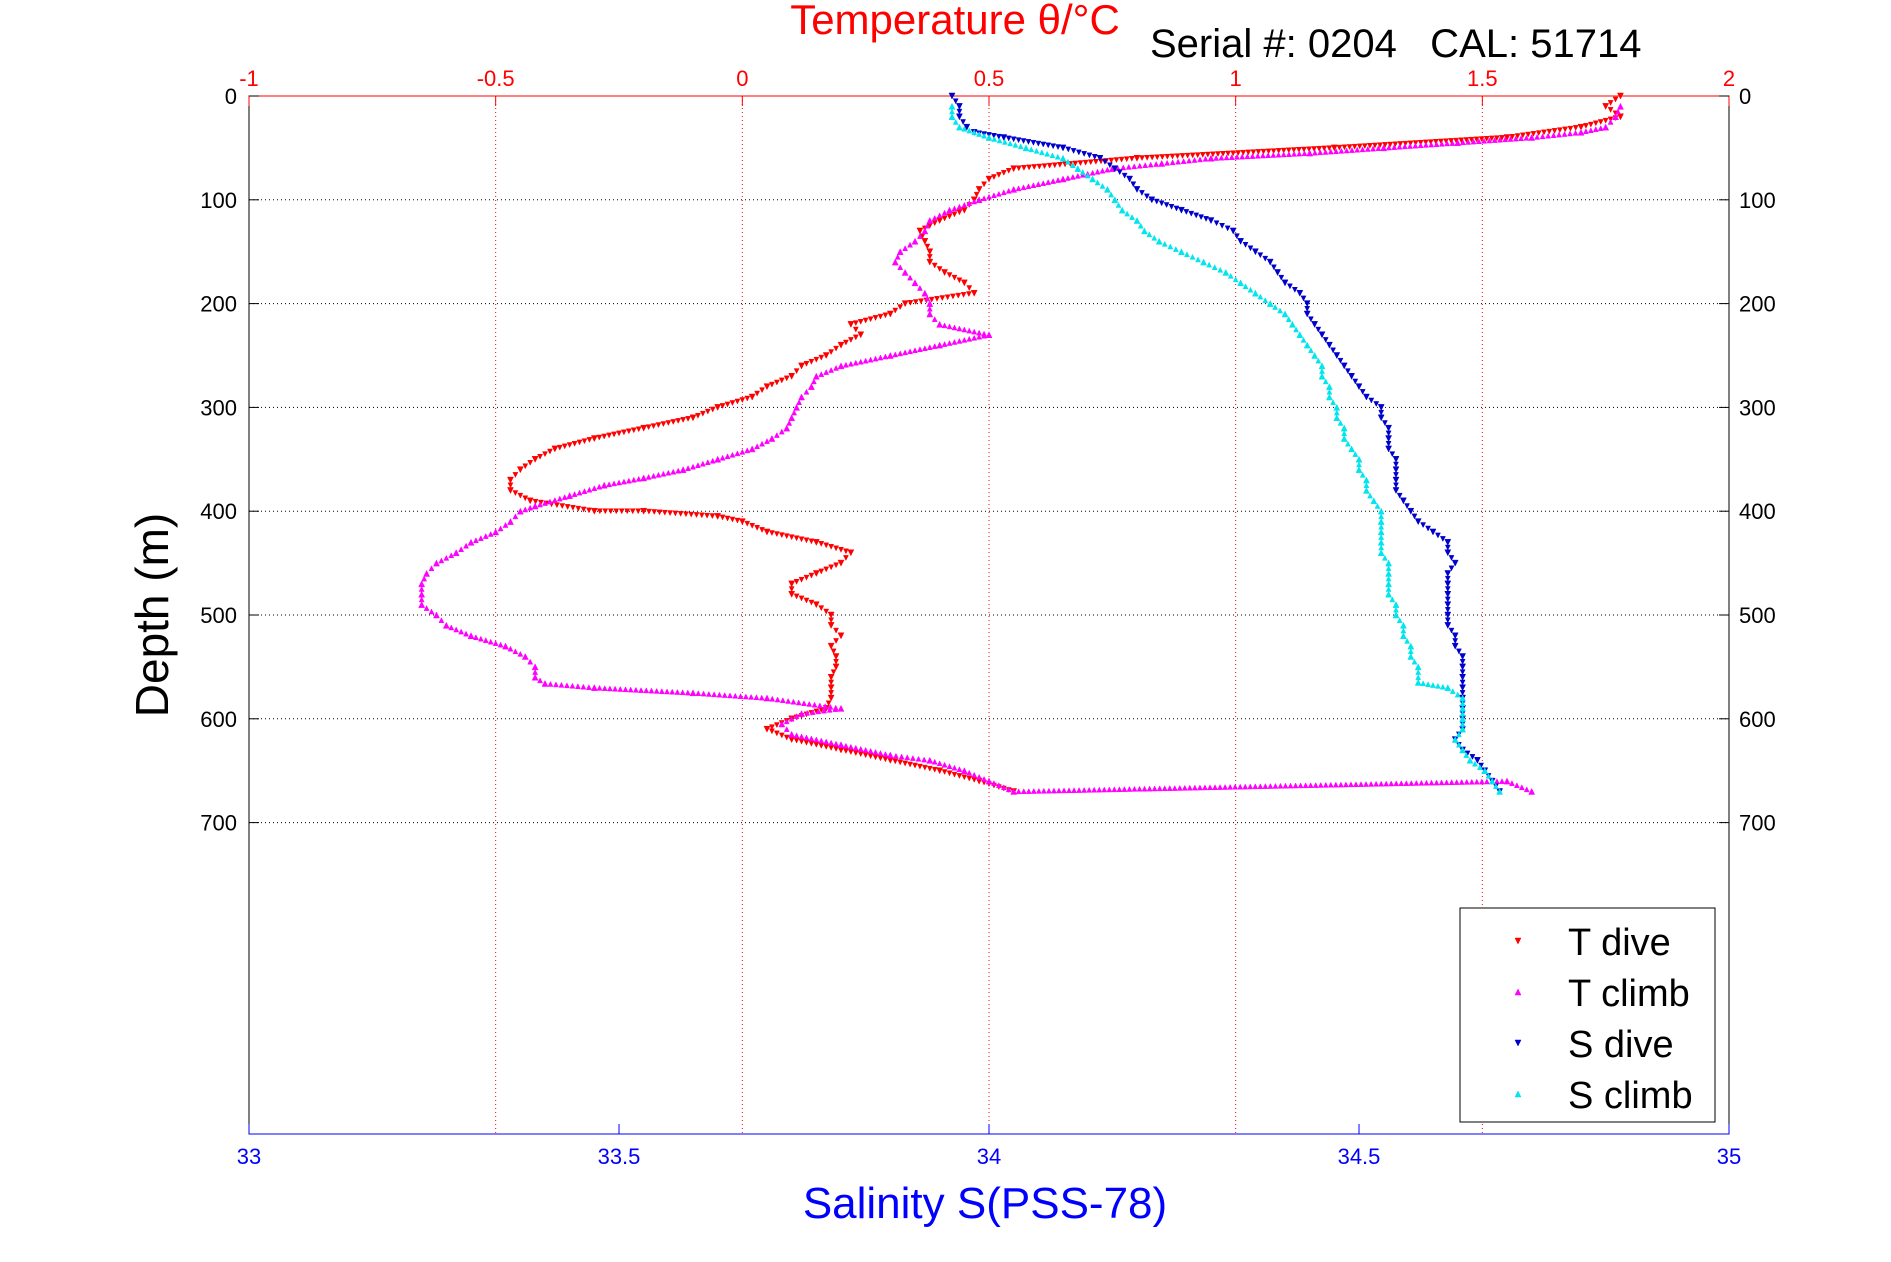 This screenshot has width=1891, height=1262. I want to click on depth-tick-label-right: 100, so click(1757, 200).